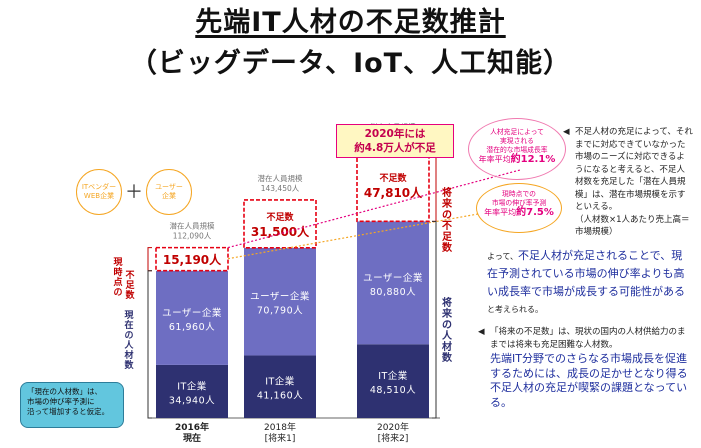 The image size is (701, 448). What do you see at coordinates (566, 132) in the screenshot?
I see `note-1-marker: ◀` at bounding box center [566, 132].